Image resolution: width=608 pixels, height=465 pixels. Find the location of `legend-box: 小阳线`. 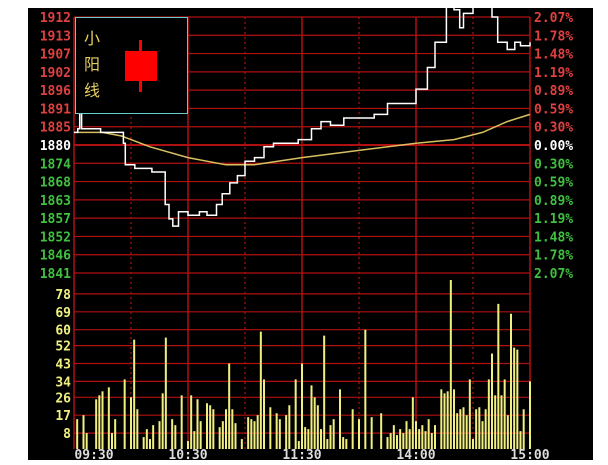

legend-box: 小阳线 is located at coordinates (131, 65).